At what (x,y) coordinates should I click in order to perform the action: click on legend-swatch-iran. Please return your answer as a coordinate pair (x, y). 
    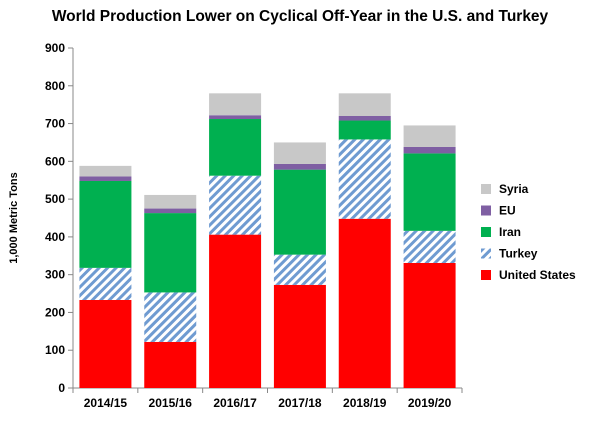
    Looking at the image, I should click on (486, 232).